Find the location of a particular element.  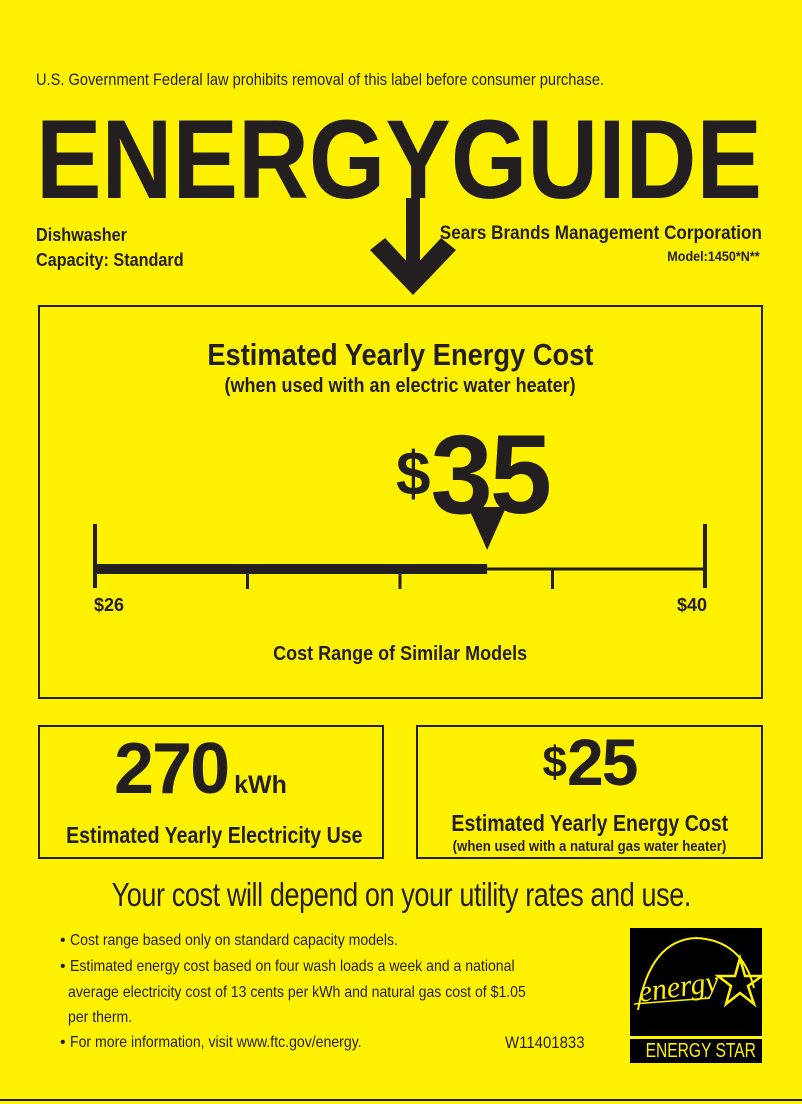

kwh-amount: 270 is located at coordinates (172, 769).